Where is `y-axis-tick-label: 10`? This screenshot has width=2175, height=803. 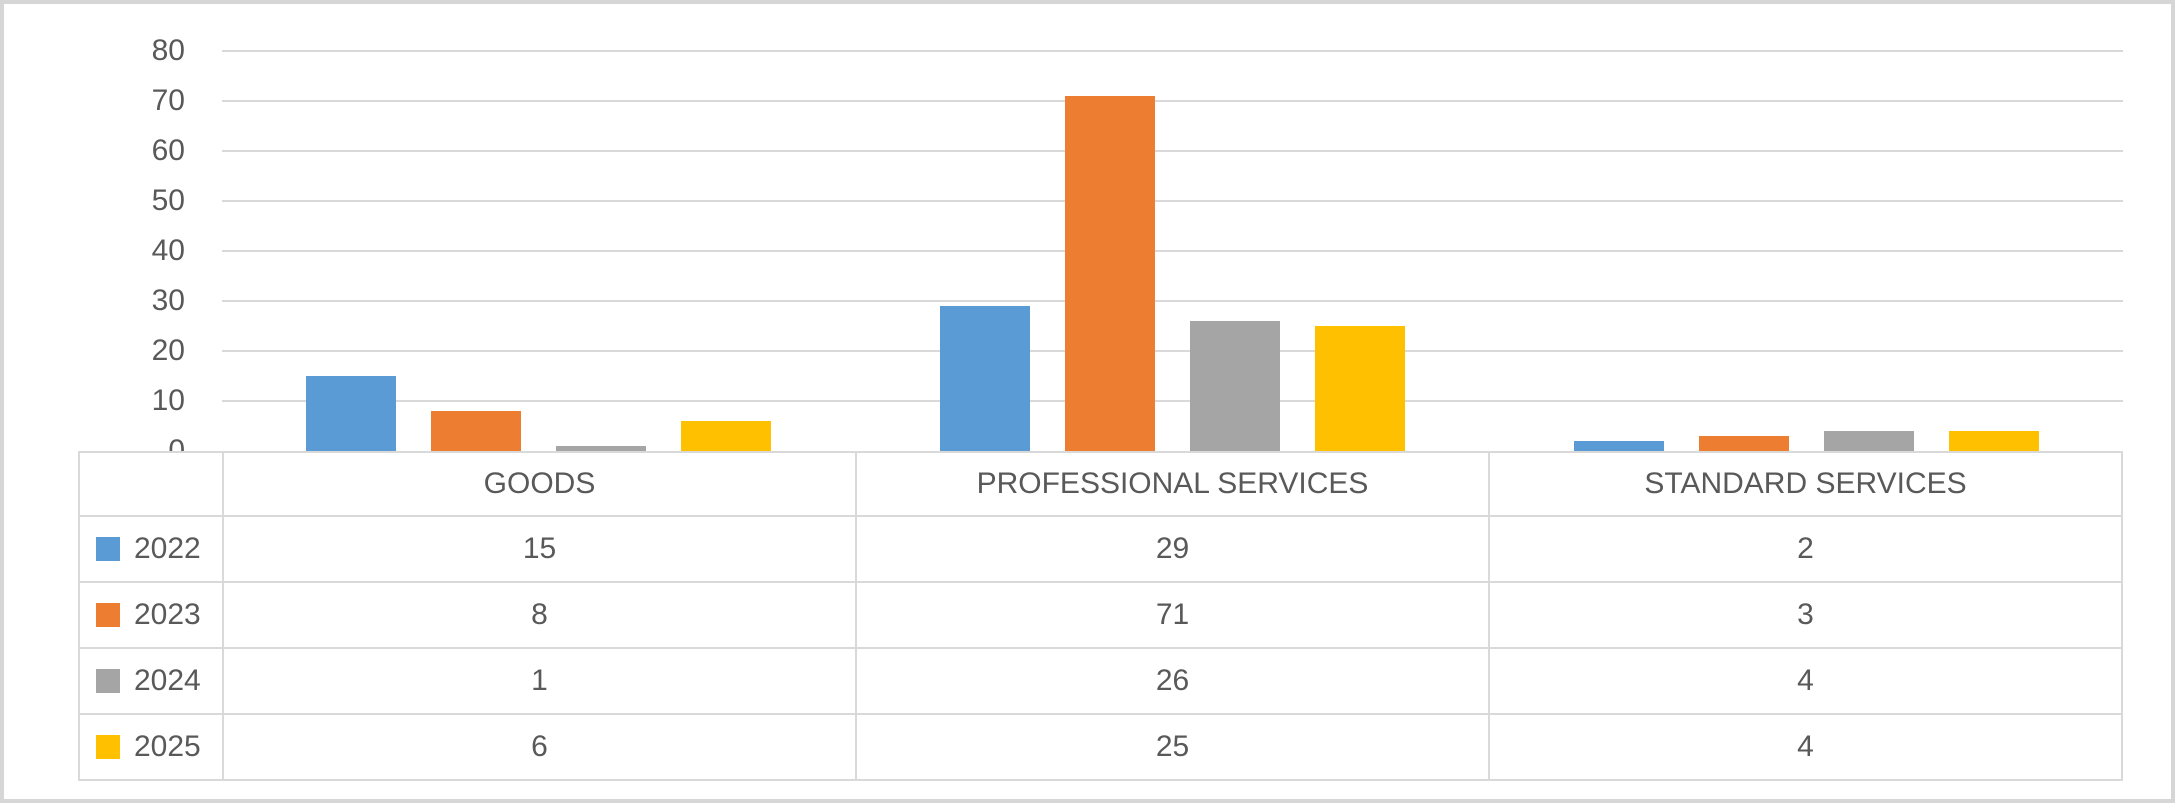 y-axis-tick-label: 10 is located at coordinates (168, 400).